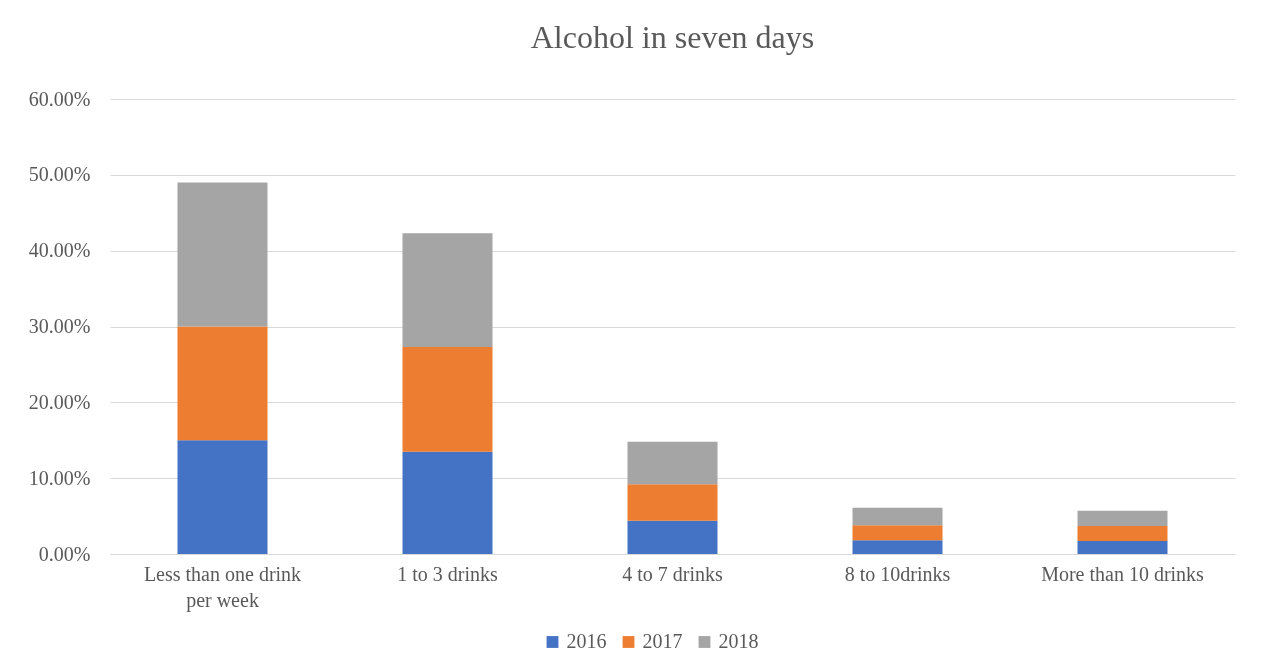 The image size is (1279, 664). What do you see at coordinates (897, 573) in the screenshot?
I see `x-tick-label: 8 to 10drinks` at bounding box center [897, 573].